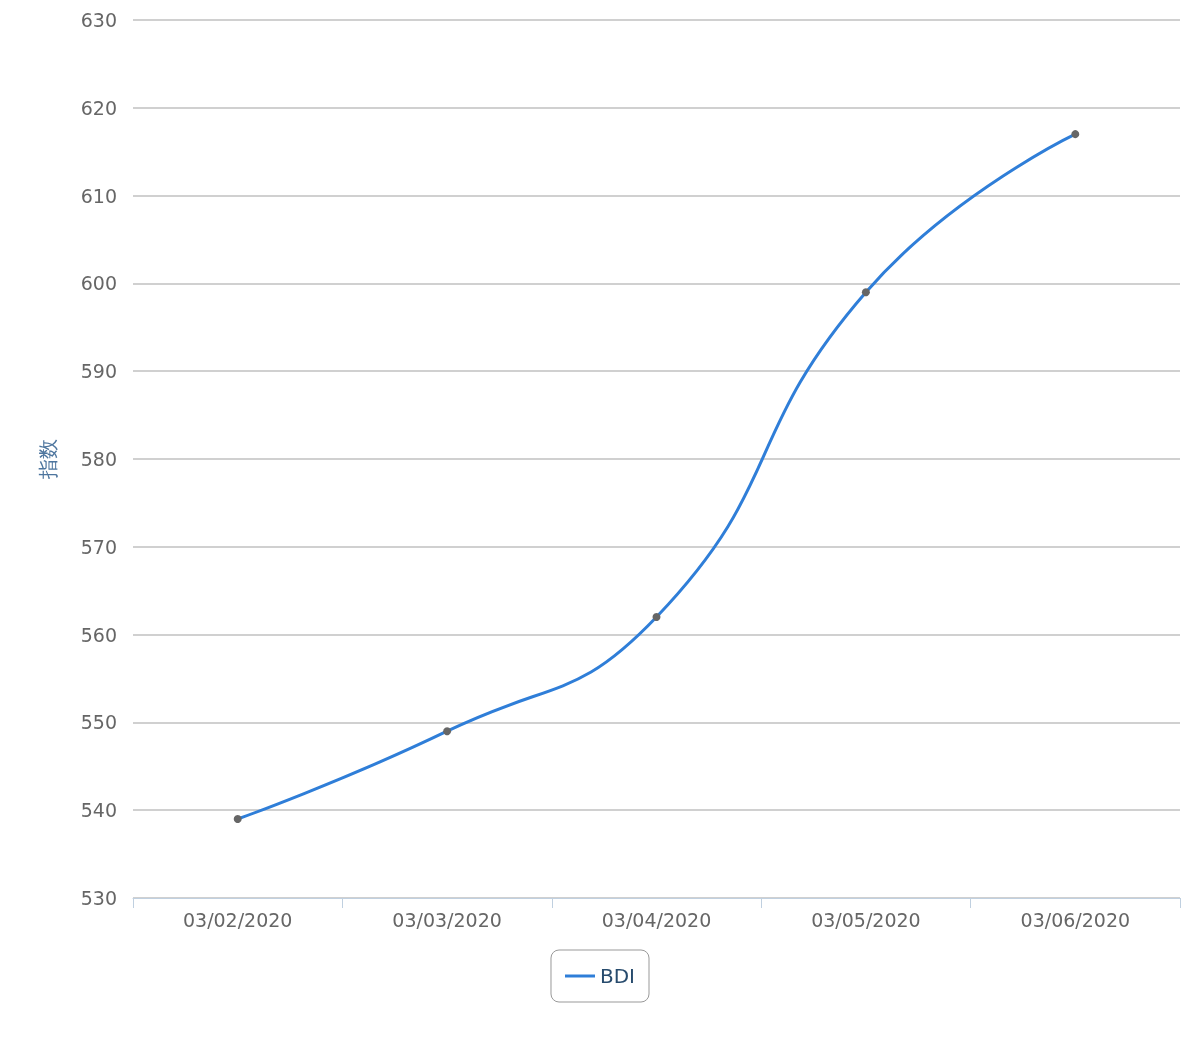  What do you see at coordinates (98, 195) in the screenshot?
I see `y-tick-label: 610` at bounding box center [98, 195].